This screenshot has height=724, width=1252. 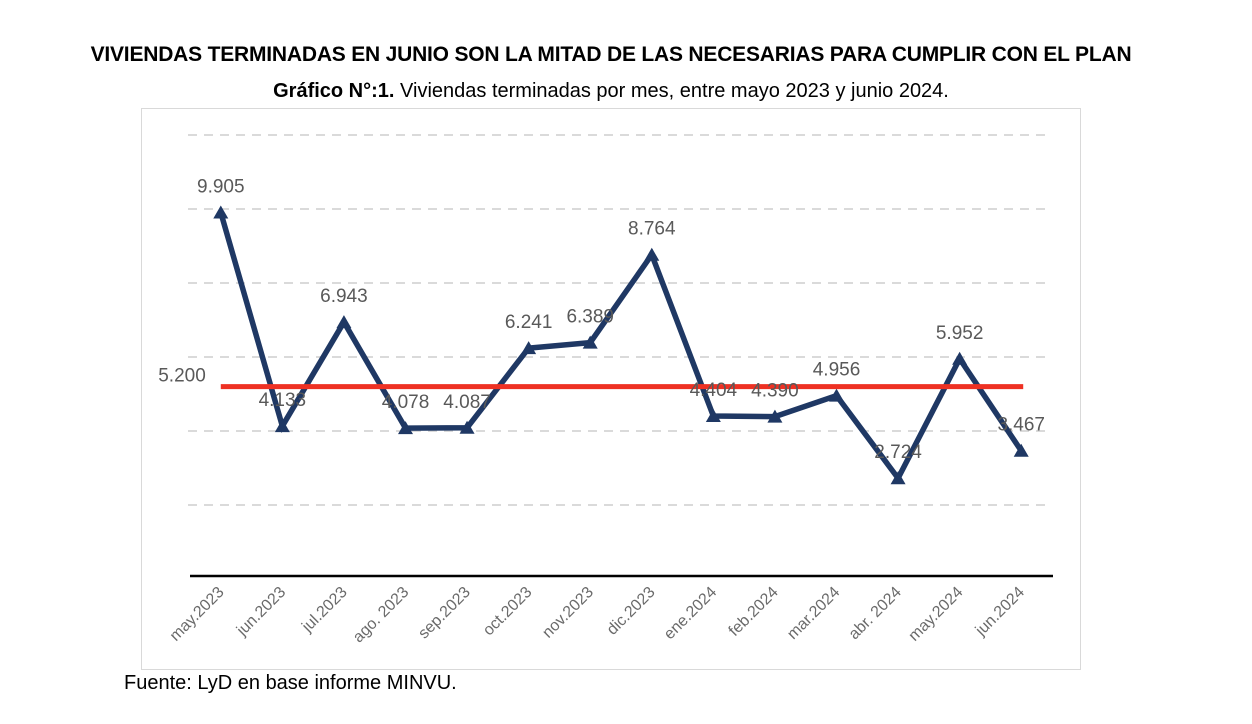 What do you see at coordinates (290, 683) in the screenshot?
I see `source-note: Fuente: LyD en base informe MINVU.` at bounding box center [290, 683].